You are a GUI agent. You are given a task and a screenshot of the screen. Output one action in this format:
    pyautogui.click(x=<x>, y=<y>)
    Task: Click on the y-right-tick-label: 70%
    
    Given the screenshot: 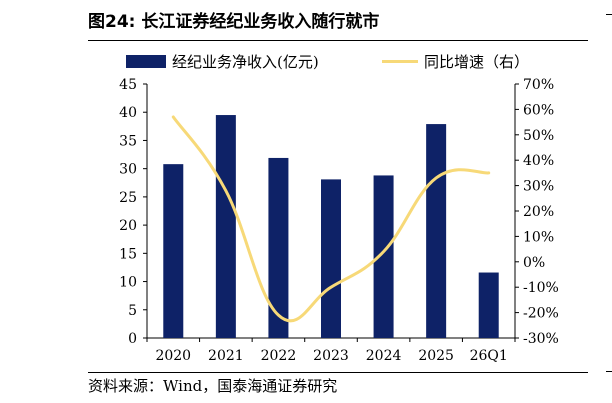 What is the action you would take?
    pyautogui.click(x=538, y=85)
    